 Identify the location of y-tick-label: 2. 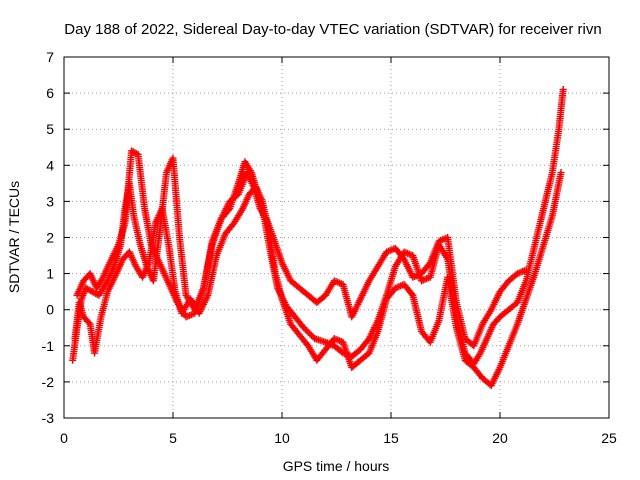
(50, 238).